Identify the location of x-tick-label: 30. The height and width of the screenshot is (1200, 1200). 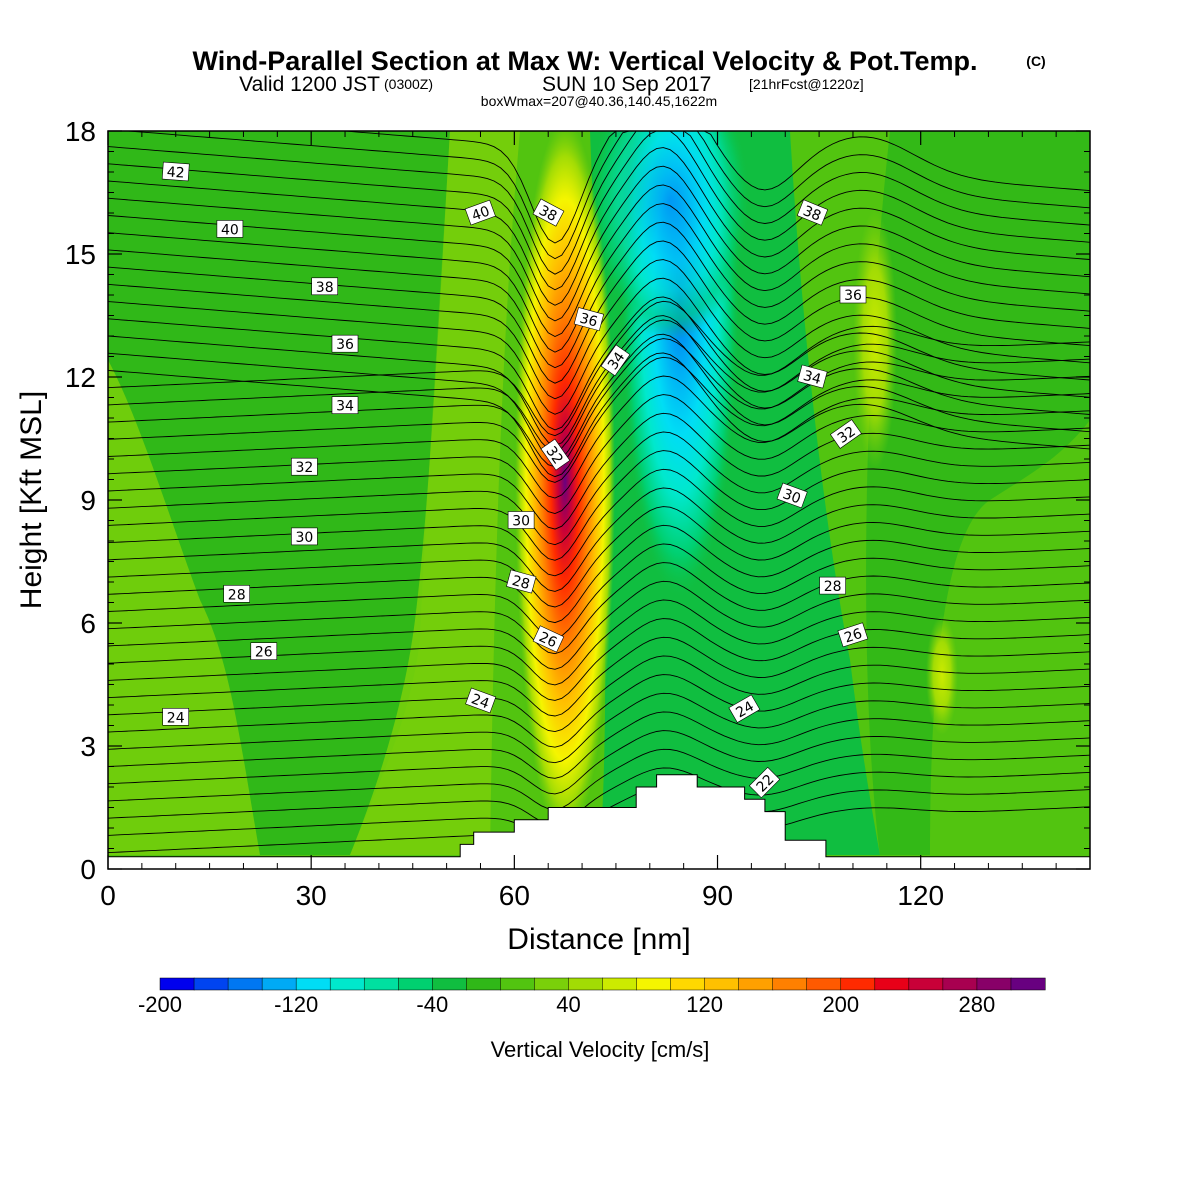
(311, 895).